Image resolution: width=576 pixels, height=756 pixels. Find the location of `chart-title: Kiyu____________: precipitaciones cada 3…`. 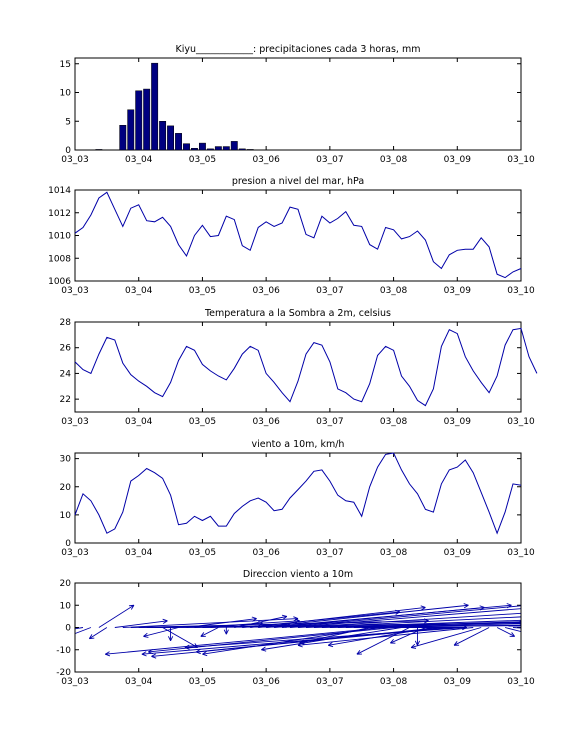

chart-title: Kiyu____________: precipitaciones cada 3… is located at coordinates (298, 49).